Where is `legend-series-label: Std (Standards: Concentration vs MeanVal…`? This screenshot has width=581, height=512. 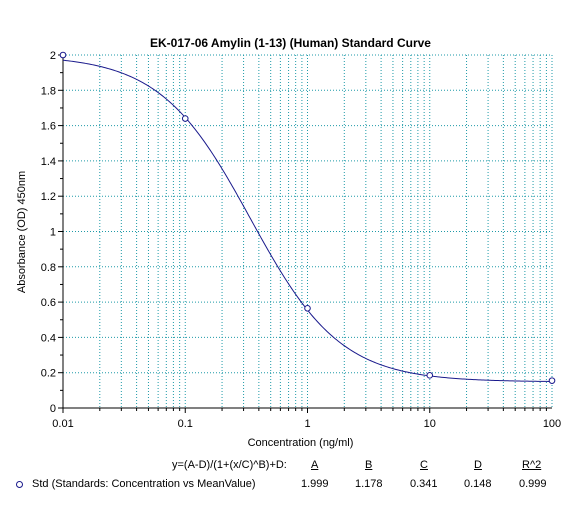
legend-series-label: Std (Standards: Concentration vs MeanVal… is located at coordinates (144, 484).